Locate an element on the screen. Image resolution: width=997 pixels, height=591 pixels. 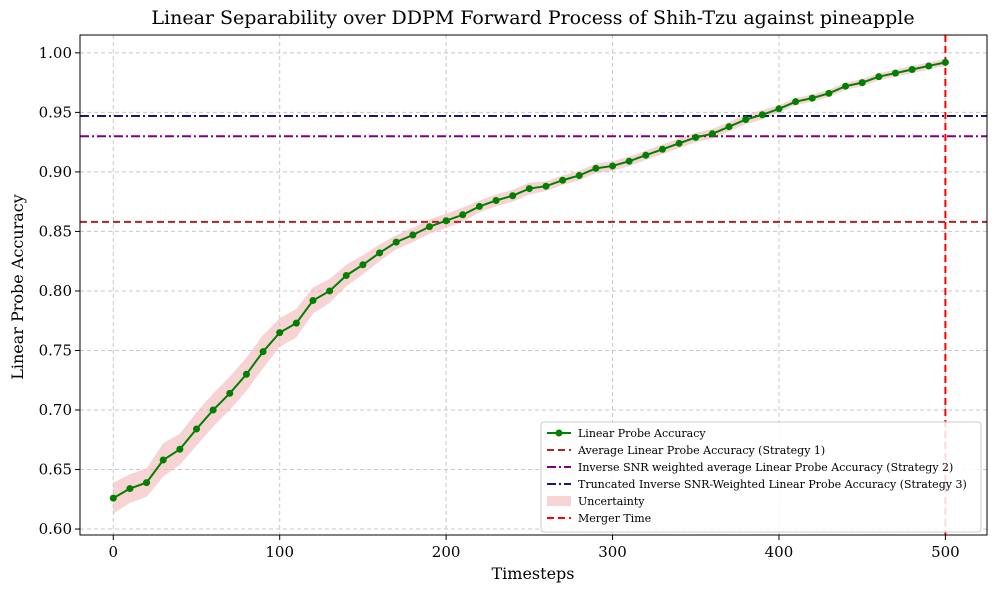
y-tick-label: 1.00 is located at coordinates (55, 53).